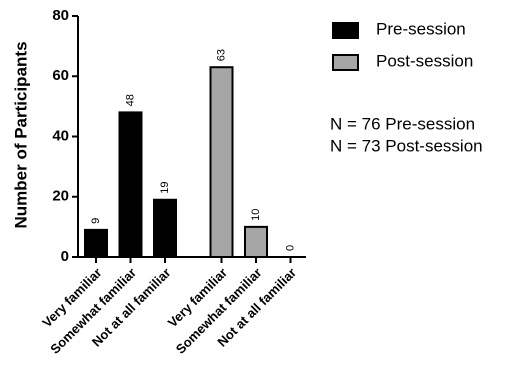 The width and height of the screenshot is (512, 389). What do you see at coordinates (256, 215) in the screenshot?
I see `data-label: 10` at bounding box center [256, 215].